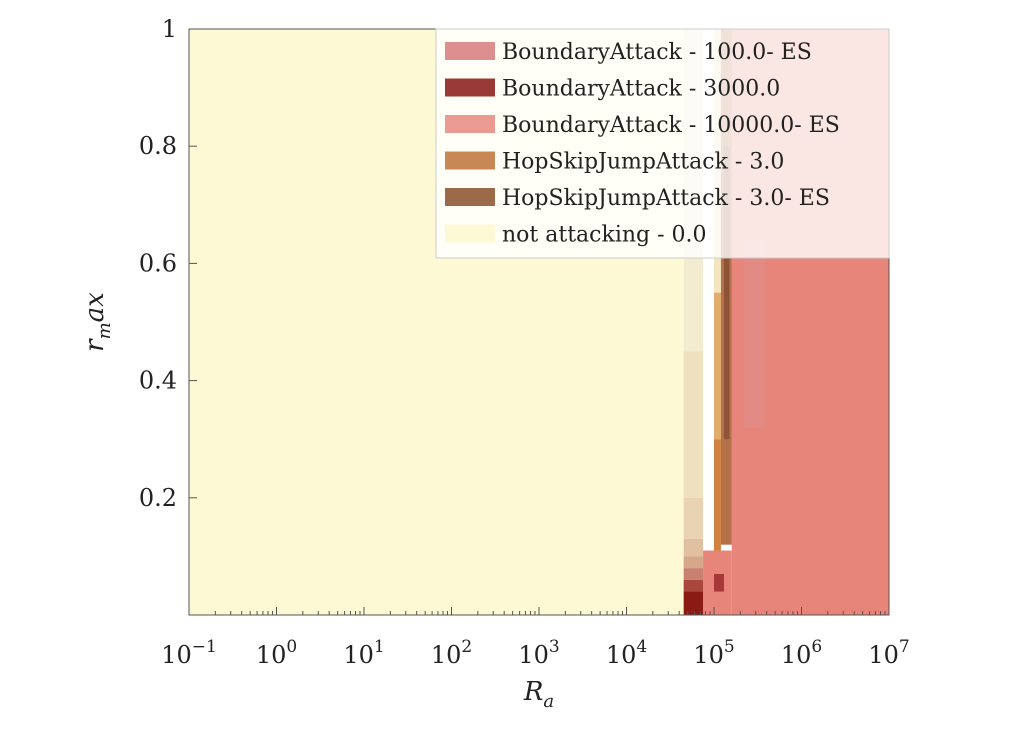 The height and width of the screenshot is (731, 1024). What do you see at coordinates (97, 322) in the screenshot?
I see `y-axis-label: rmax` at bounding box center [97, 322].